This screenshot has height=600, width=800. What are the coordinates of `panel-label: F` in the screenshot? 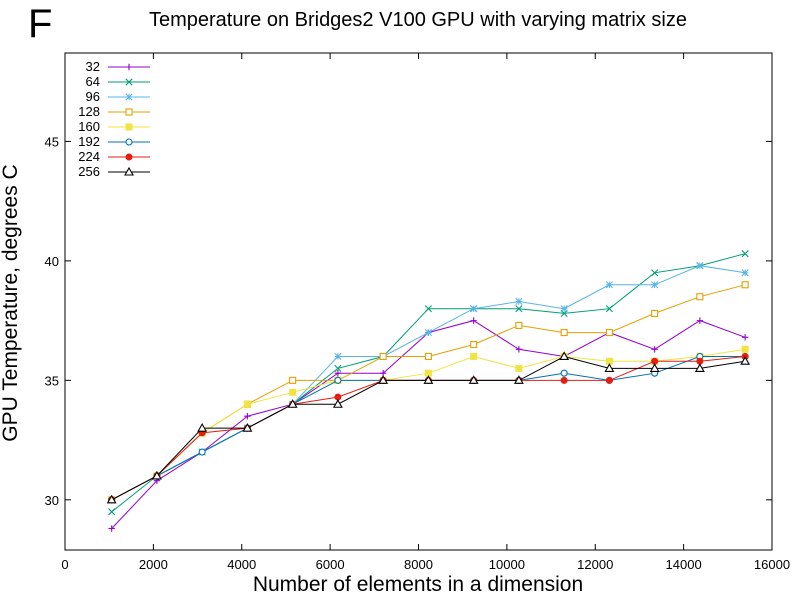 It's located at (40, 24).